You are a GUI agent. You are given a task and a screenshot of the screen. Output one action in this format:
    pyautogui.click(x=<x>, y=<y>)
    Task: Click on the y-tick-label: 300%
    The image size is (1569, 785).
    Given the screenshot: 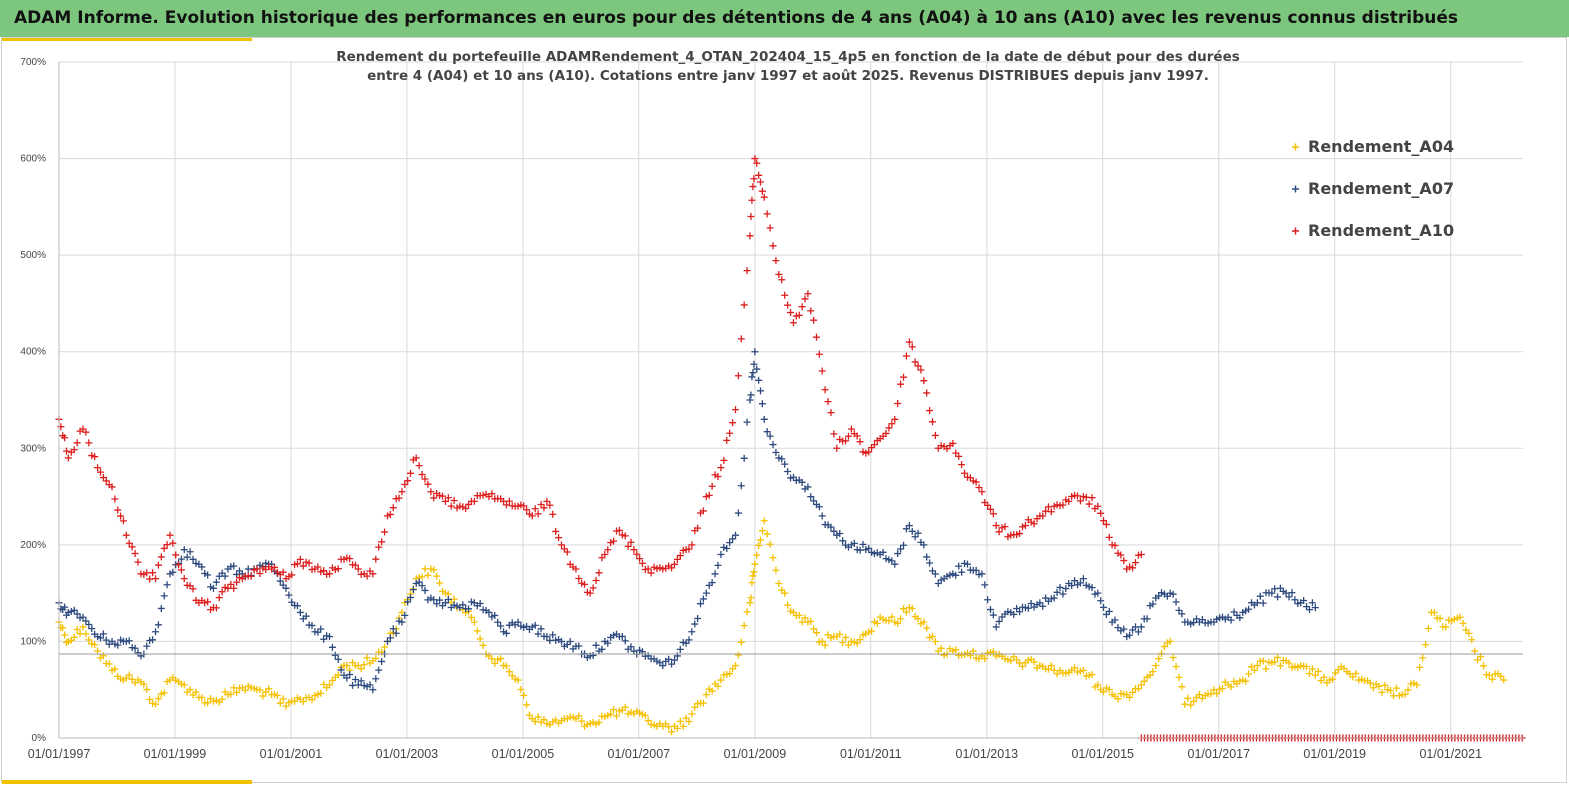 What is the action you would take?
    pyautogui.click(x=33, y=448)
    